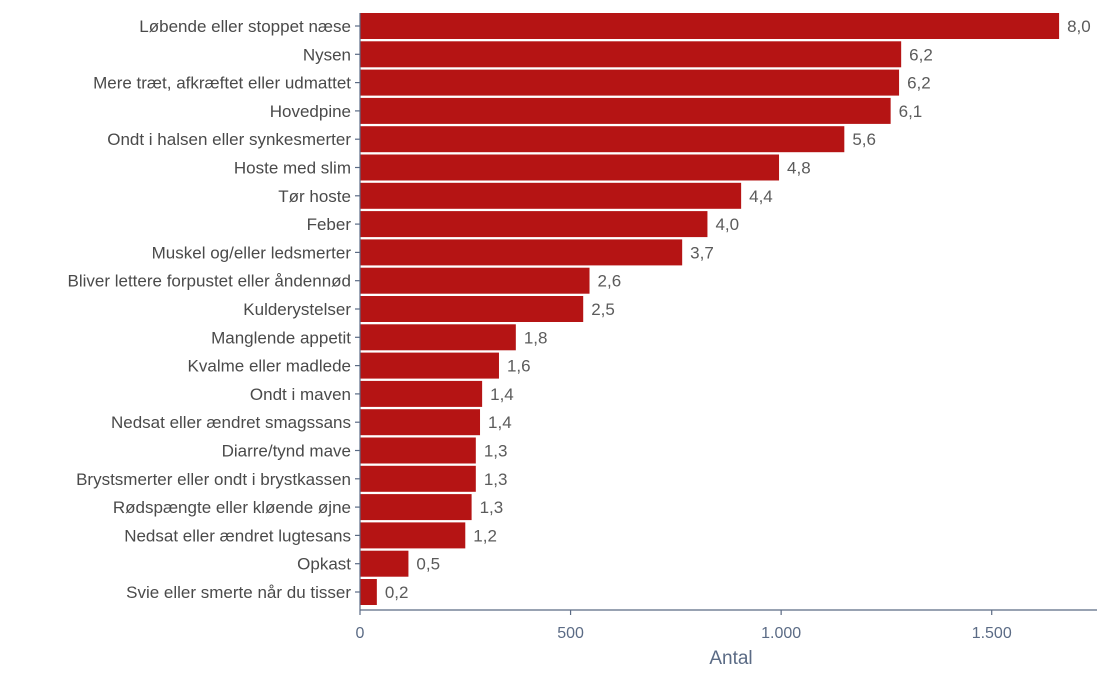  I want to click on x-tick-label: 0, so click(360, 633).